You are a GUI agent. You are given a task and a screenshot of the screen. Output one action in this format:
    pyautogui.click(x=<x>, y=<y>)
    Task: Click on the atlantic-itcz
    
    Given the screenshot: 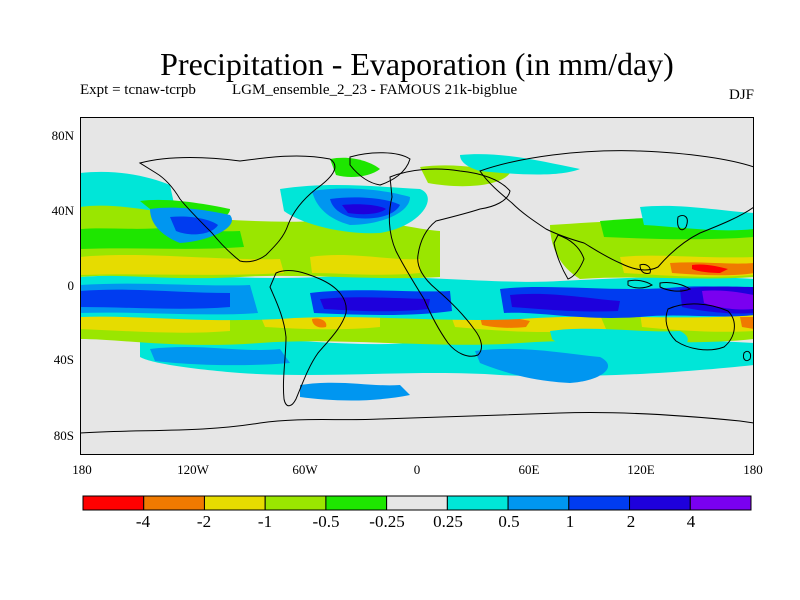 What is the action you would take?
    pyautogui.click(x=375, y=304)
    